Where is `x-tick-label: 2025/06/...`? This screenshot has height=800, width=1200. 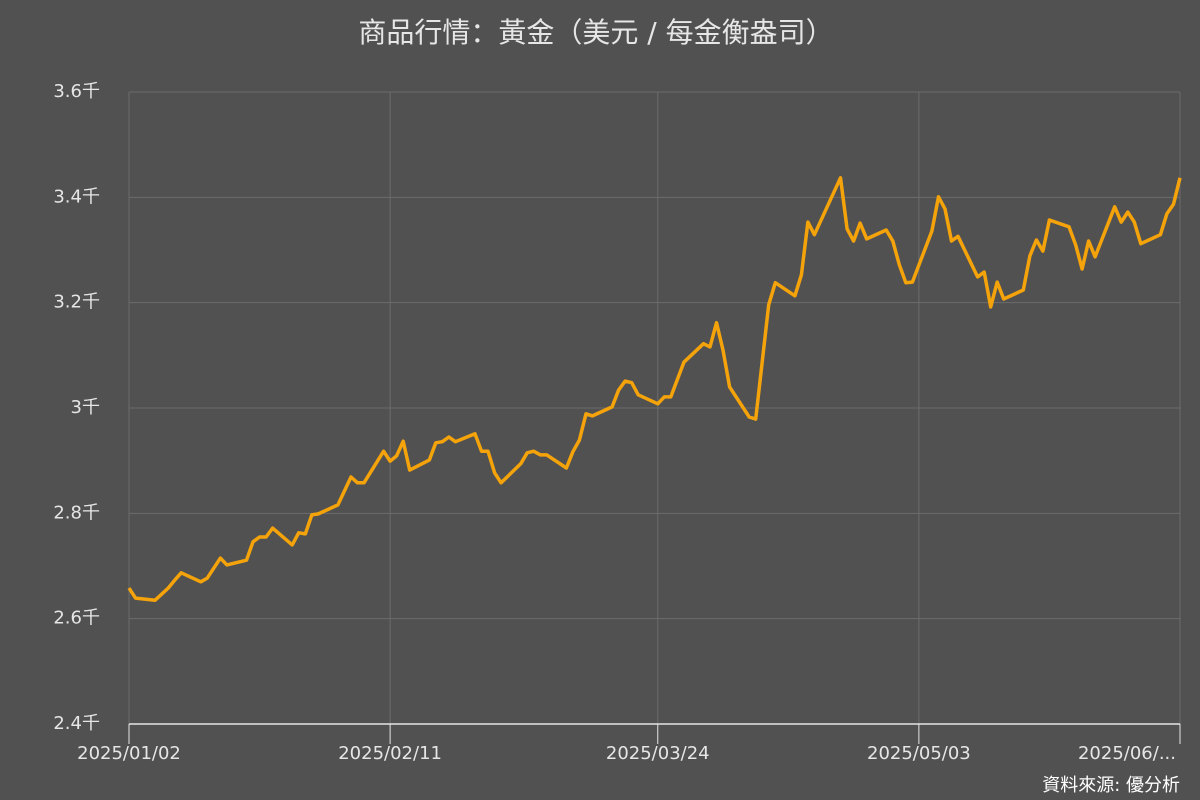
x-tick-label: 2025/06/... is located at coordinates (1127, 753).